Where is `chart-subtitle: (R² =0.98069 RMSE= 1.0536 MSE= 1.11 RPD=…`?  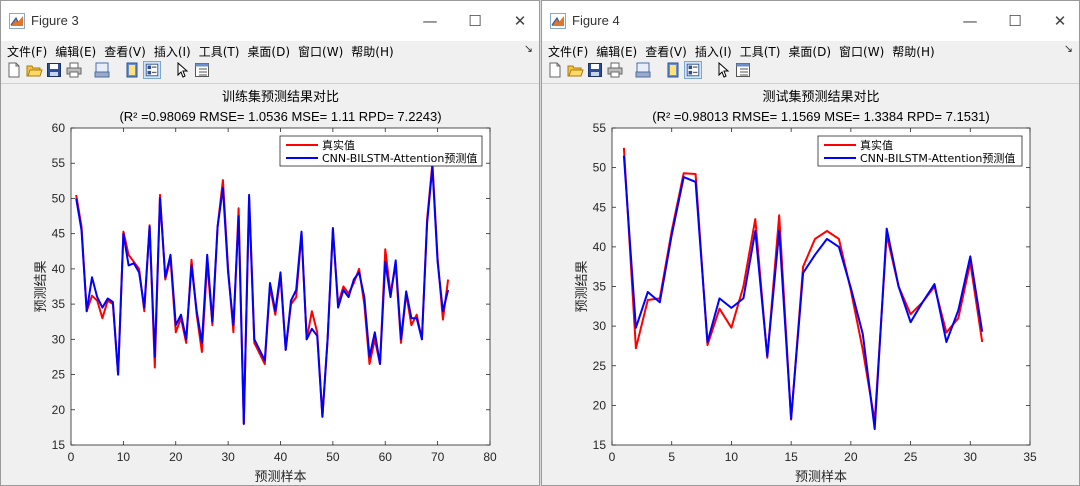 chart-subtitle: (R² =0.98069 RMSE= 1.0536 MSE= 1.11 RPD=… is located at coordinates (280, 116).